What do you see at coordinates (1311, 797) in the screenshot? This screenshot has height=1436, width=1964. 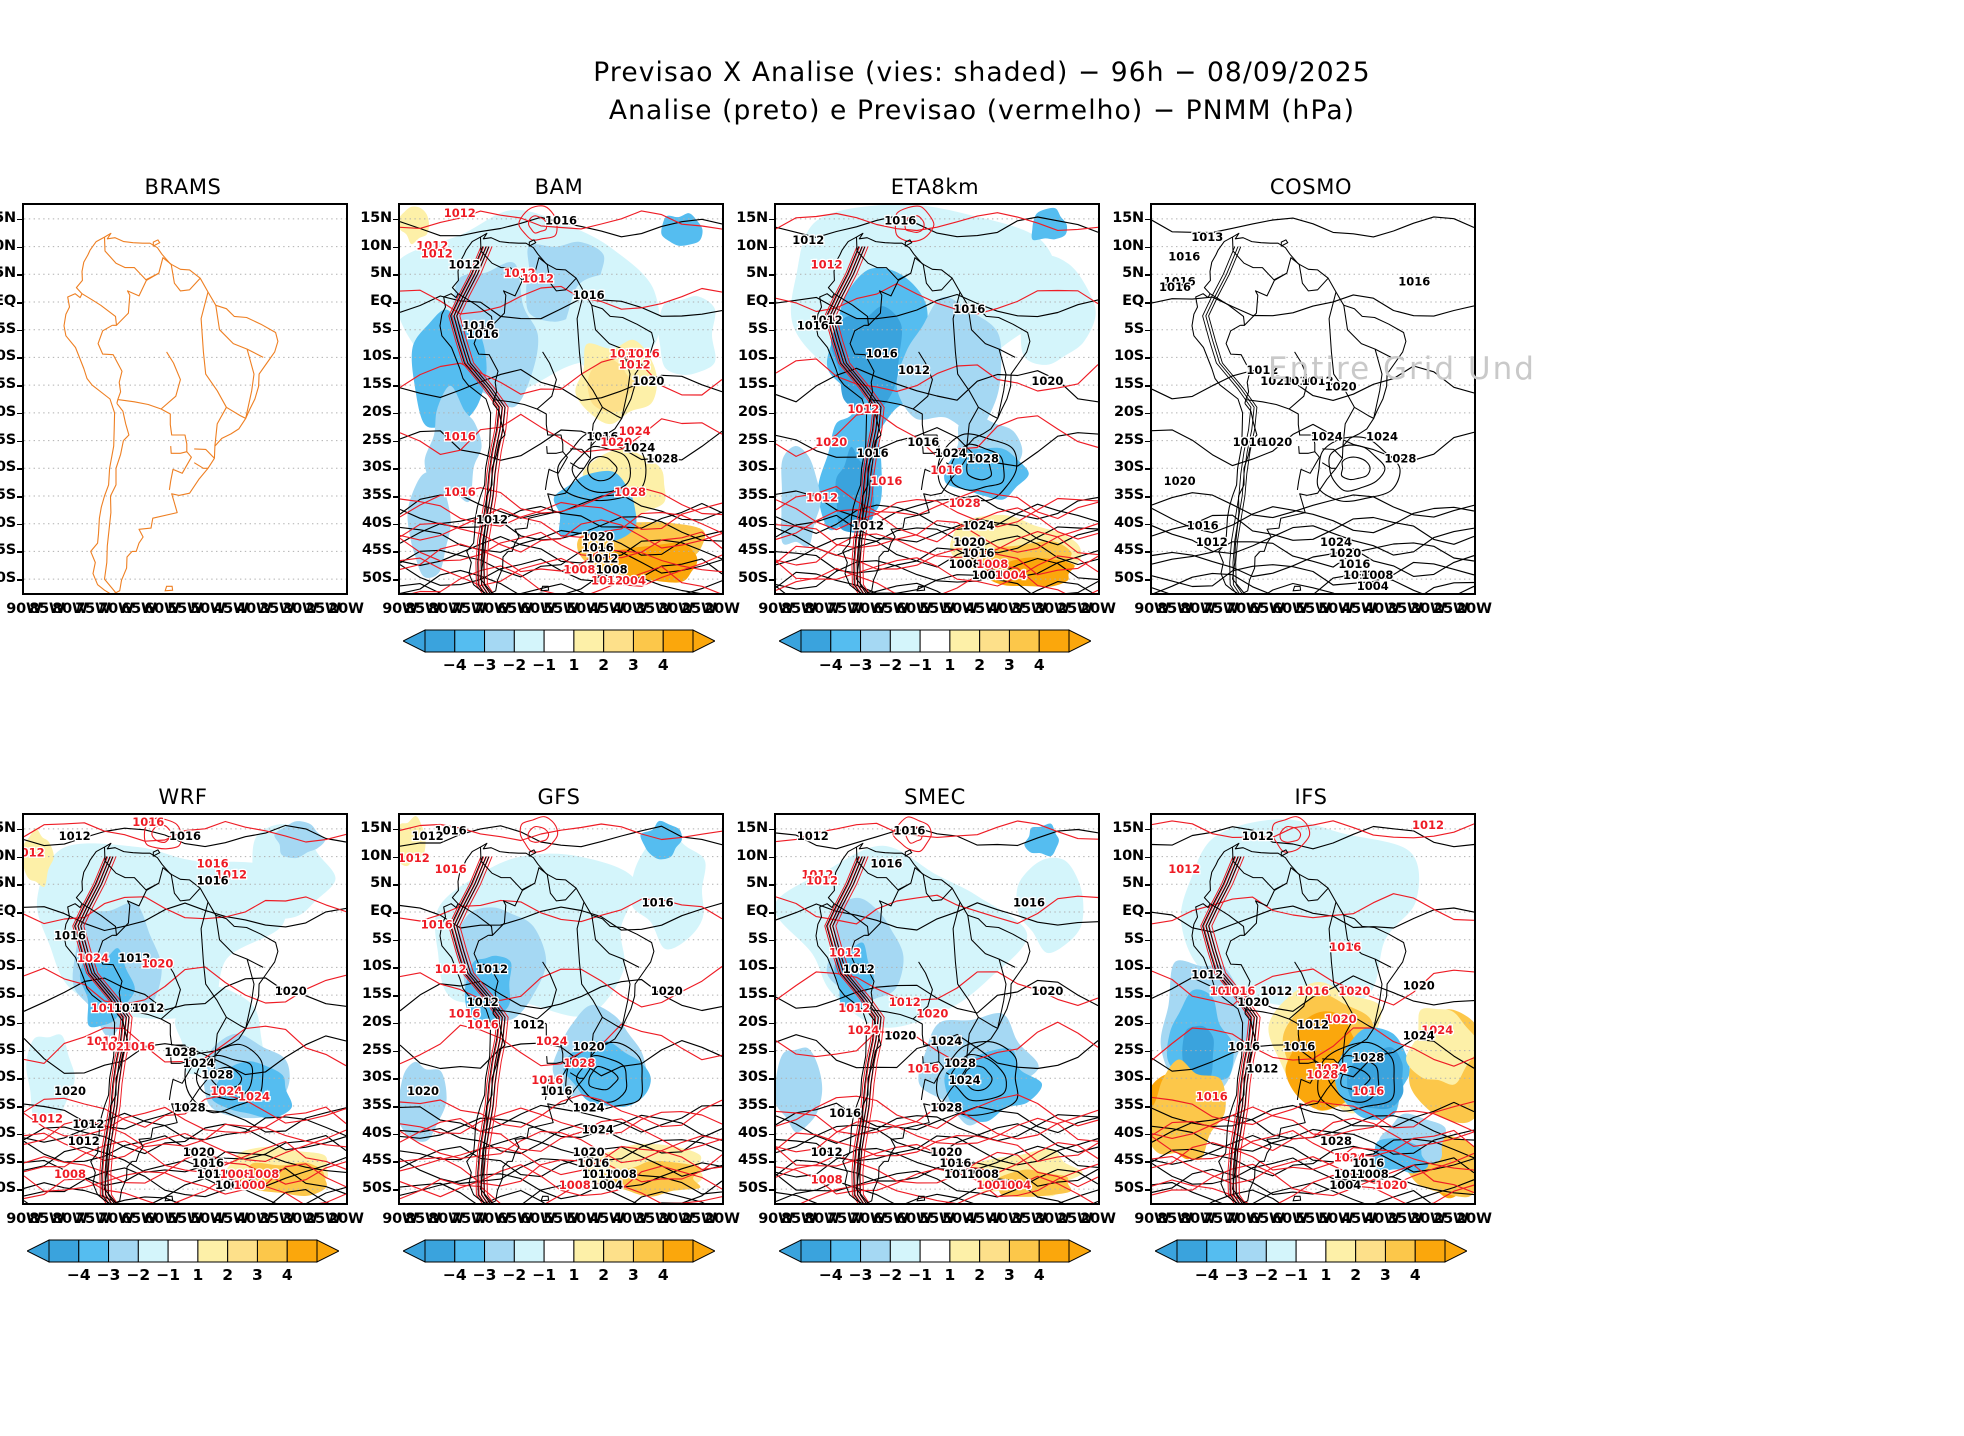 I see `panel-title-ifs: IFS` at bounding box center [1311, 797].